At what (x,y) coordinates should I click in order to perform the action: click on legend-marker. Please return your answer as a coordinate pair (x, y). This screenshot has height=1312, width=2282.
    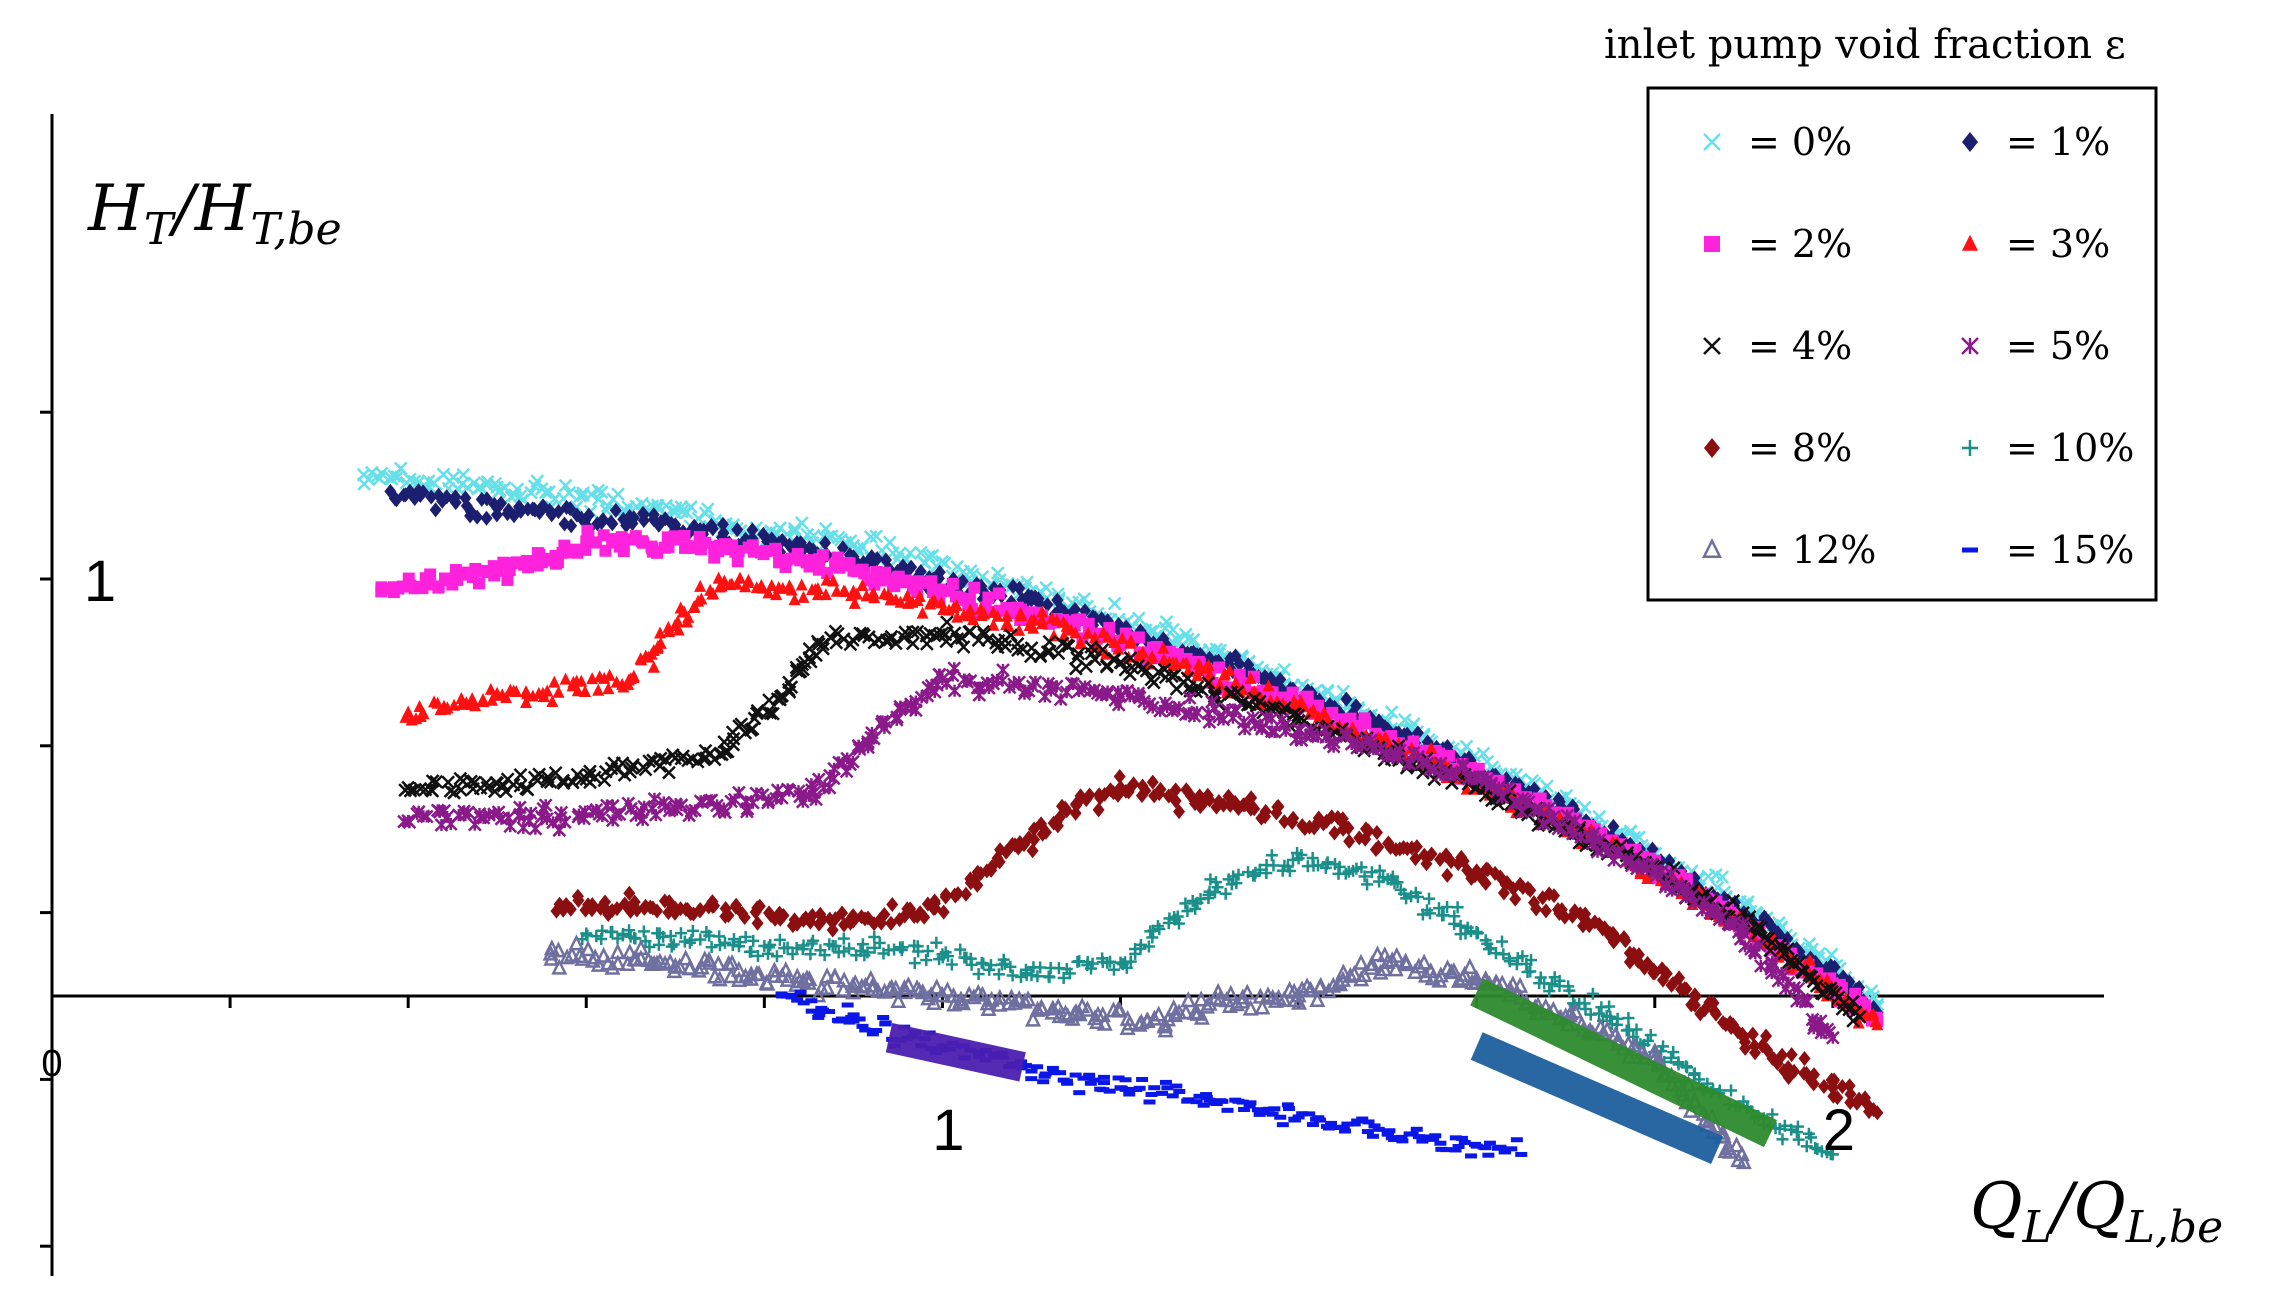
    Looking at the image, I should click on (1970, 550).